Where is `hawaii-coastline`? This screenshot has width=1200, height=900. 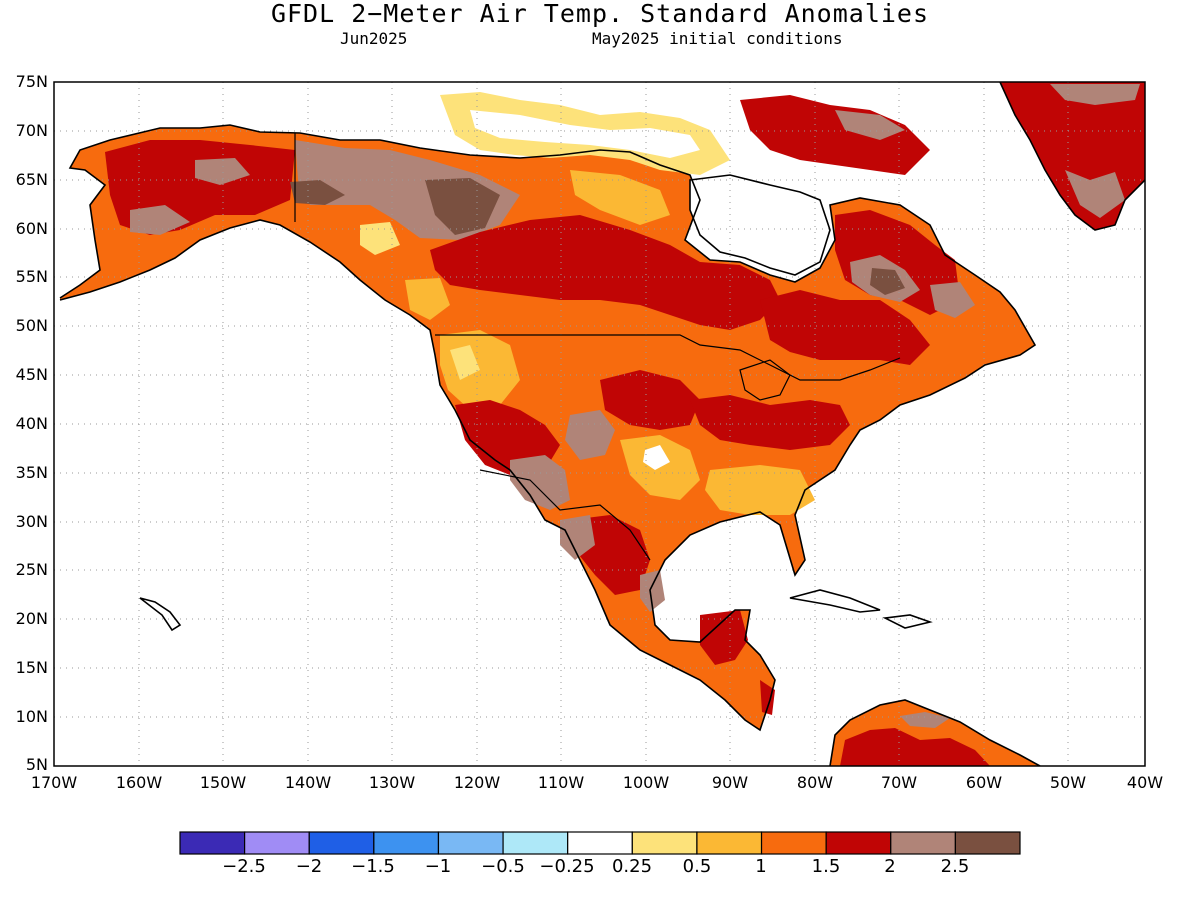
hawaii-coastline is located at coordinates (160, 614).